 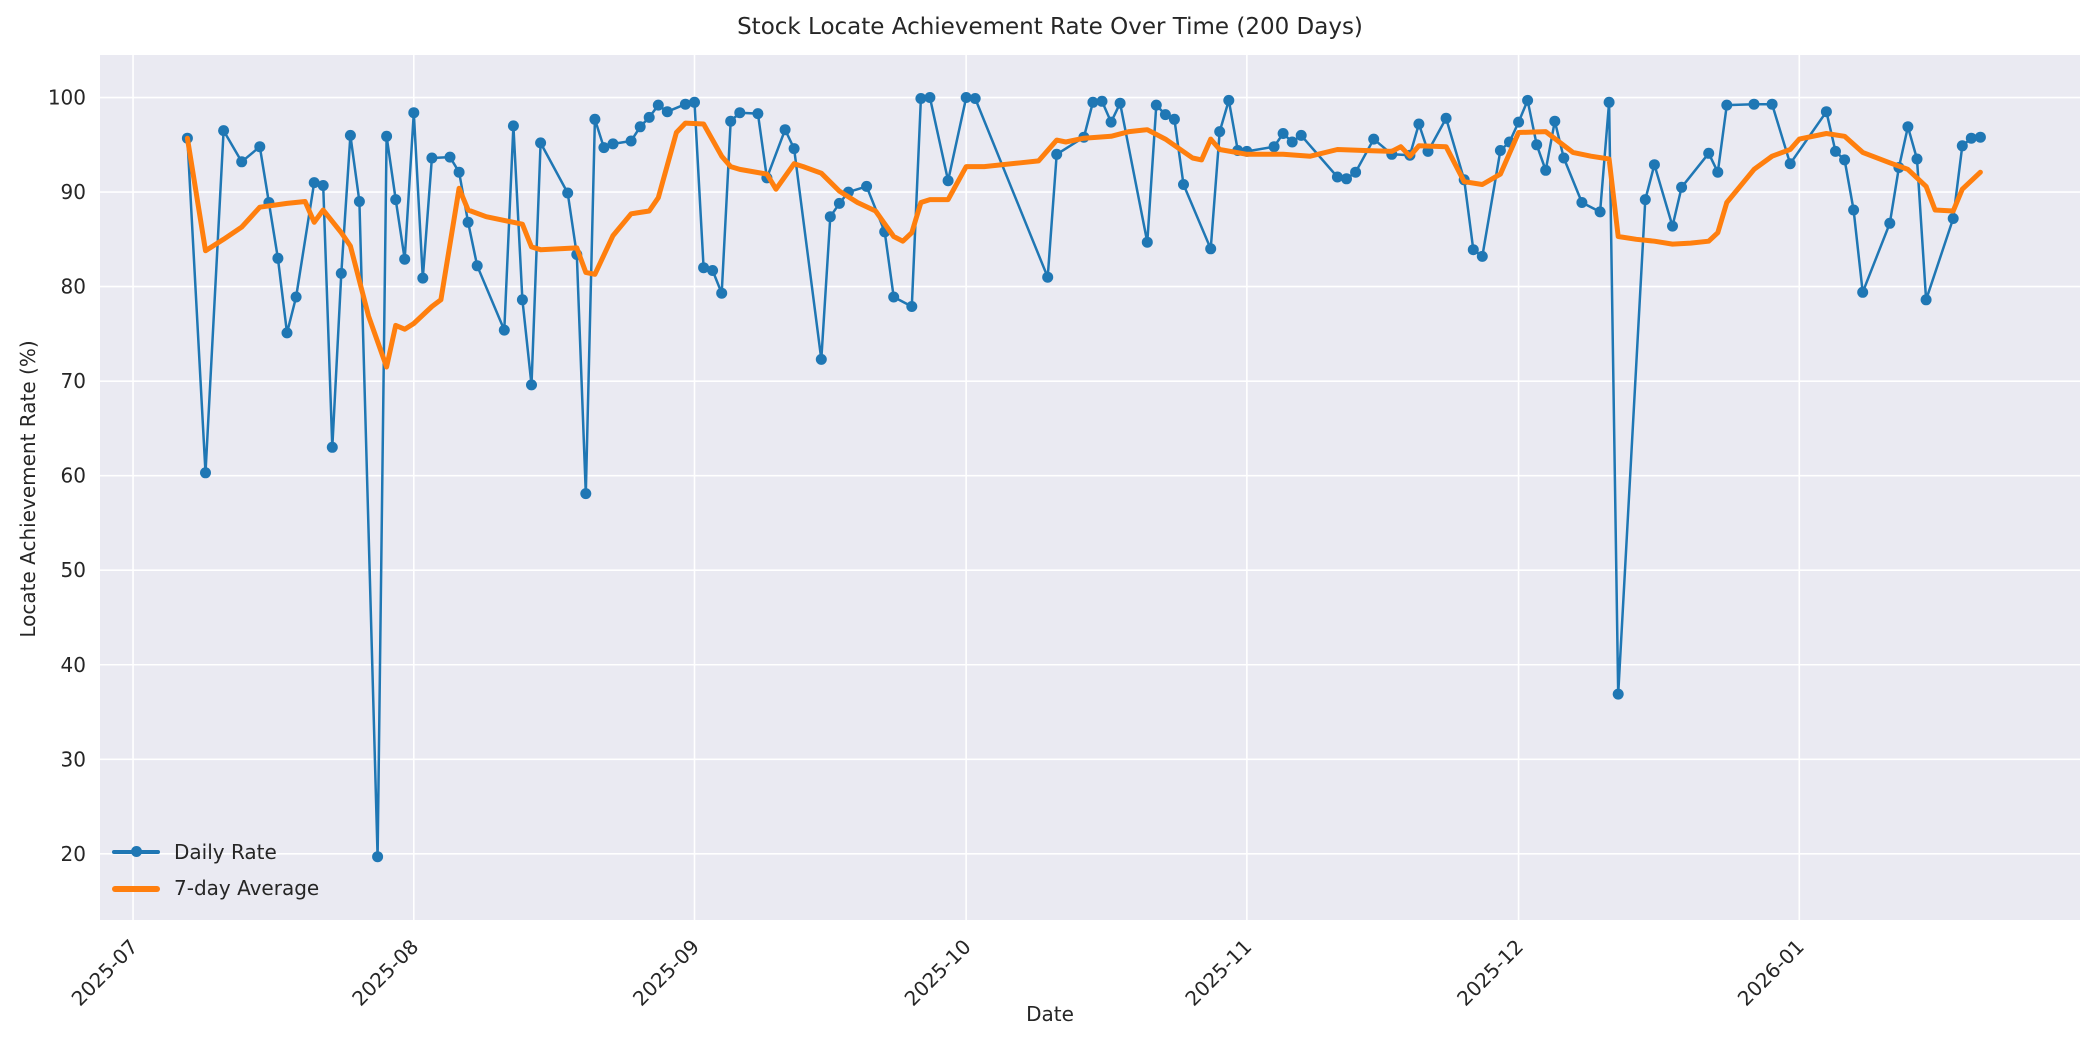 What do you see at coordinates (73, 381) in the screenshot?
I see `svg-text: 70` at bounding box center [73, 381].